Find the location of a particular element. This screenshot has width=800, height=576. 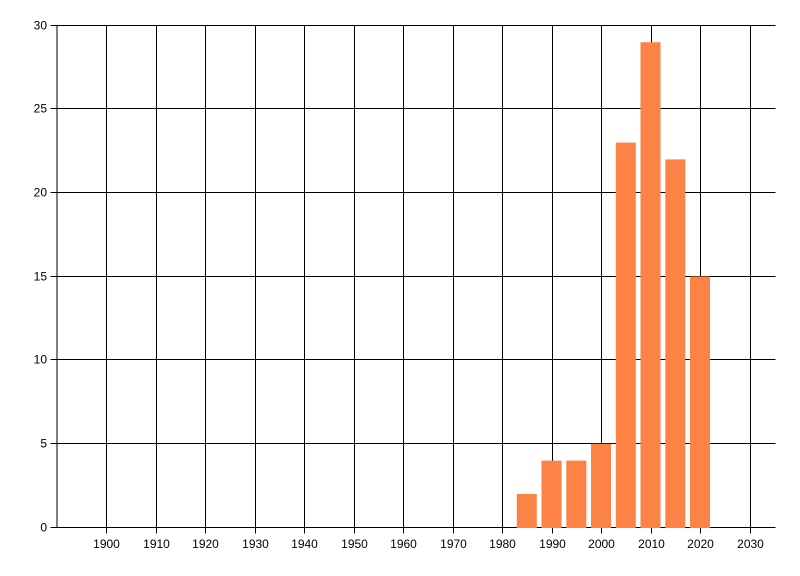

bar-1995 is located at coordinates (576, 494).